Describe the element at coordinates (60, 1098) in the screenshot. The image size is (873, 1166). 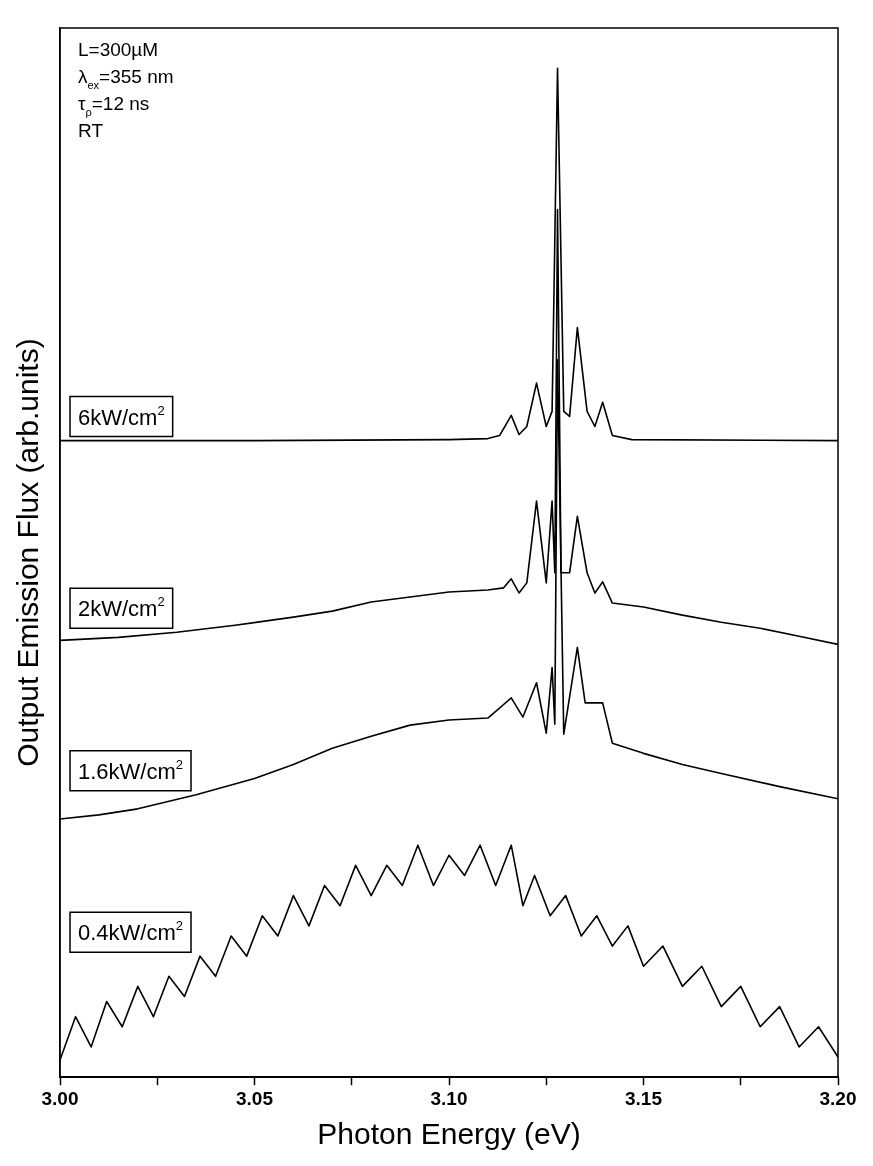
I see `x-tick-label: 3.00` at that location.